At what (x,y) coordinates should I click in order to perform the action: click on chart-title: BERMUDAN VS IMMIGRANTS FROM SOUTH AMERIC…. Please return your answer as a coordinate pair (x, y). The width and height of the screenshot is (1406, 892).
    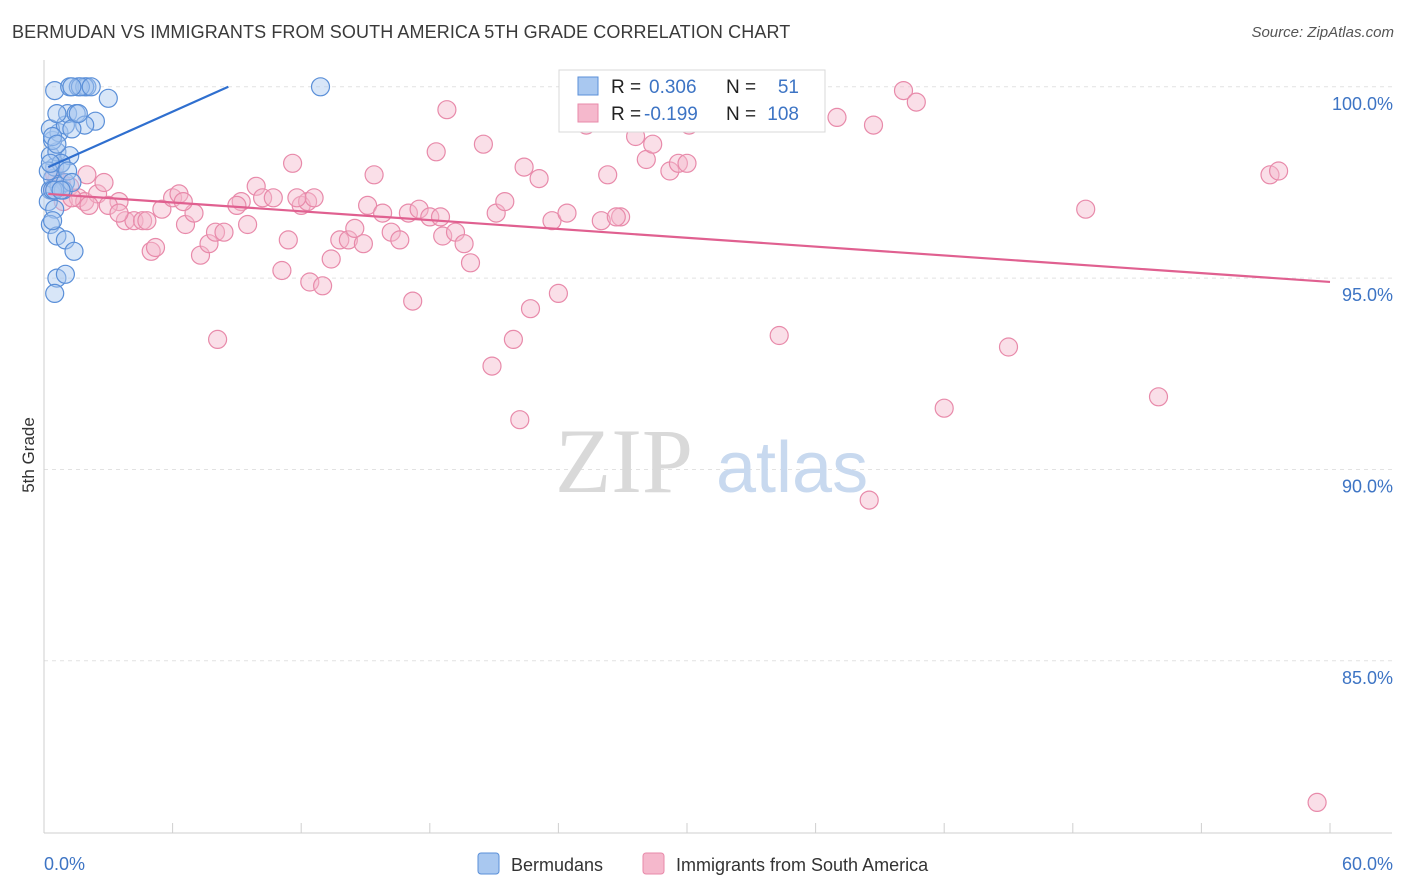
    Looking at the image, I should click on (401, 32).